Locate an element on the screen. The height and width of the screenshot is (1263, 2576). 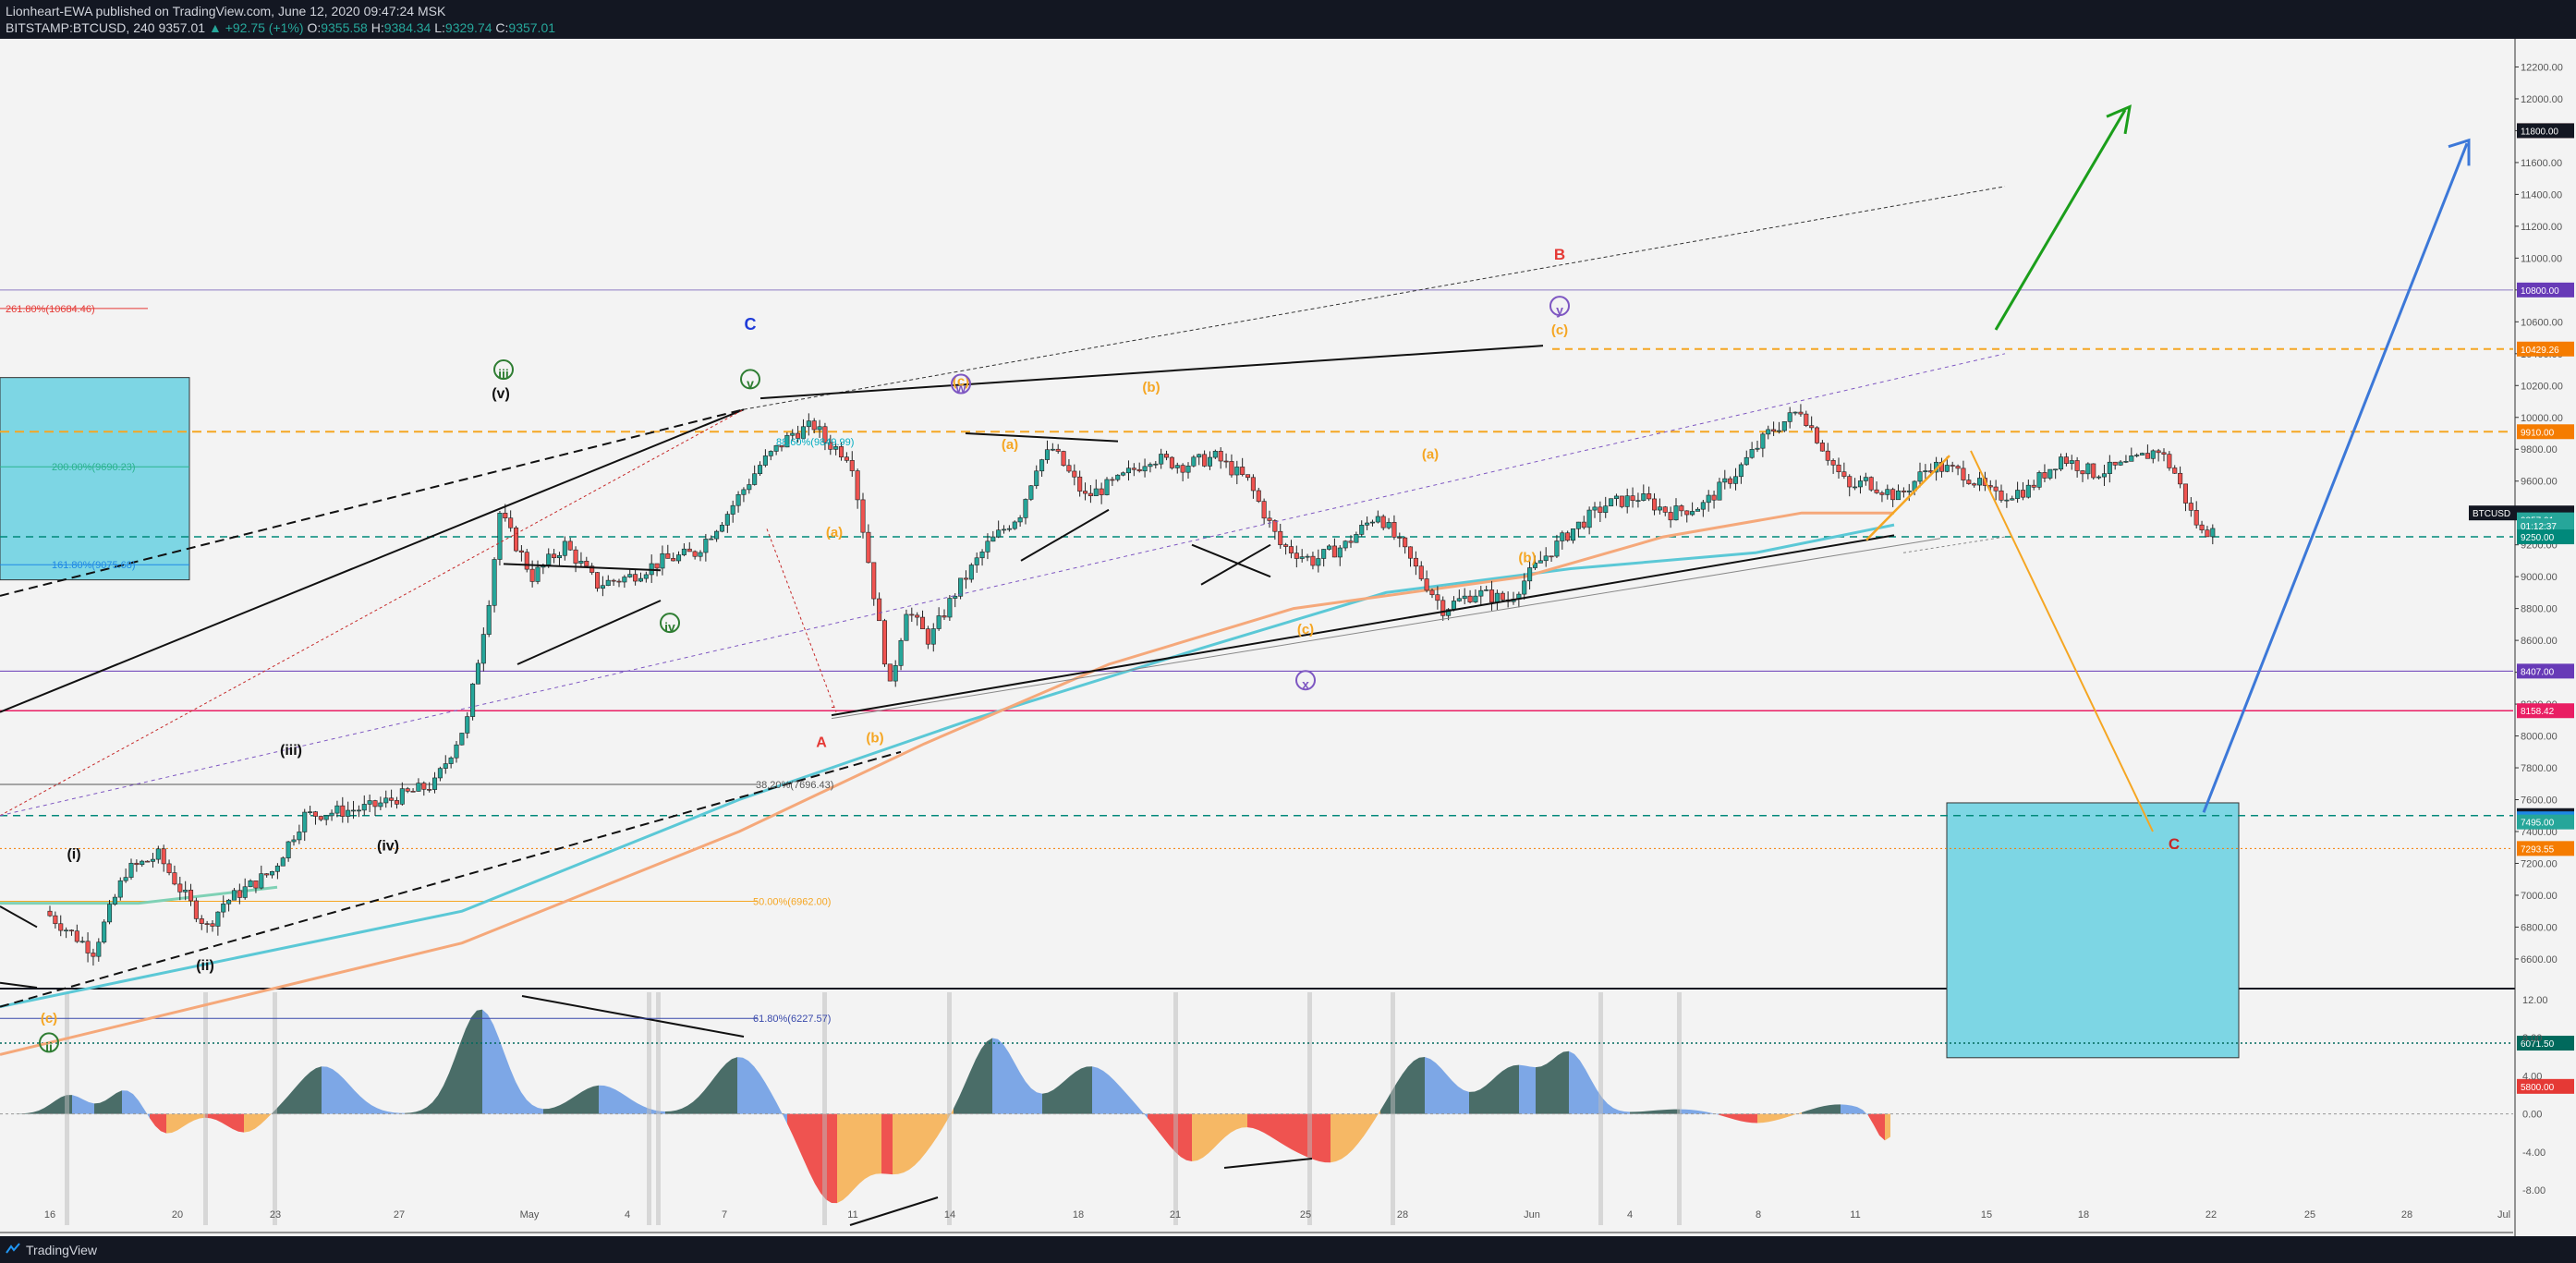
price-tick-label: 6800.00 is located at coordinates (2539, 927).